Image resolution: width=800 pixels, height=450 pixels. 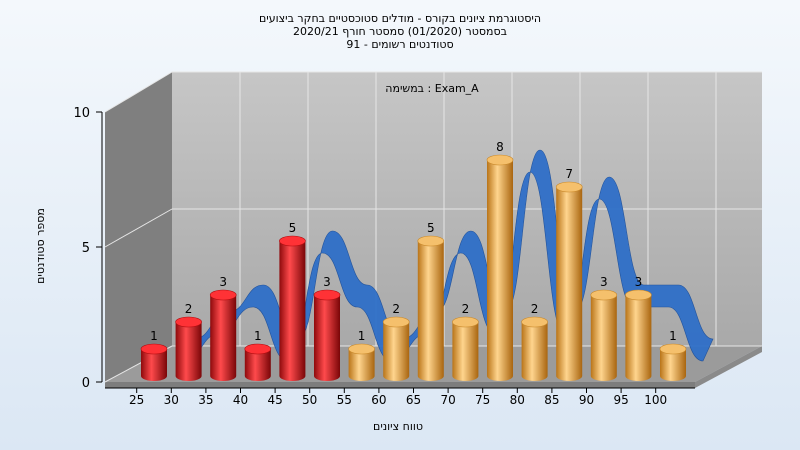 I want to click on bar-value-label: 8, so click(x=500, y=147).